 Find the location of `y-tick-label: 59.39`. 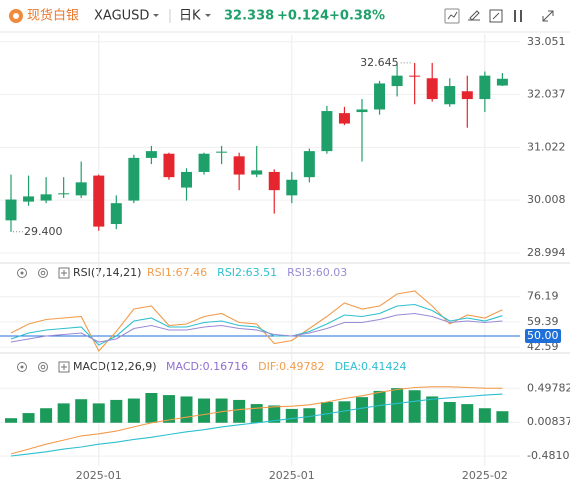

y-tick-label: 59.39 is located at coordinates (543, 321).